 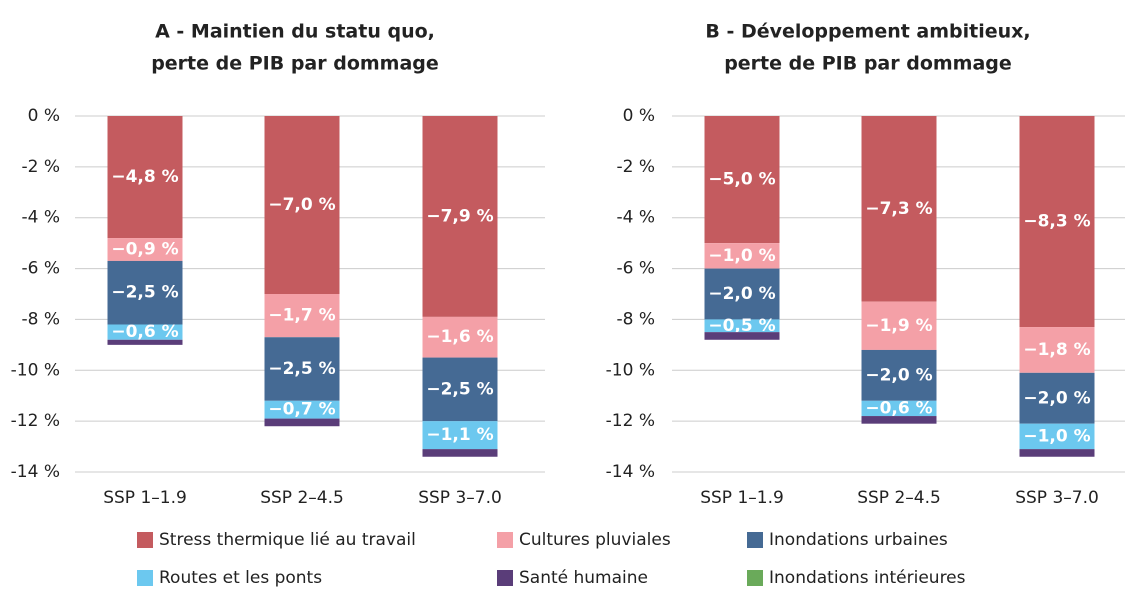 I want to click on legend-label: Cultures pluviales, so click(x=595, y=540).